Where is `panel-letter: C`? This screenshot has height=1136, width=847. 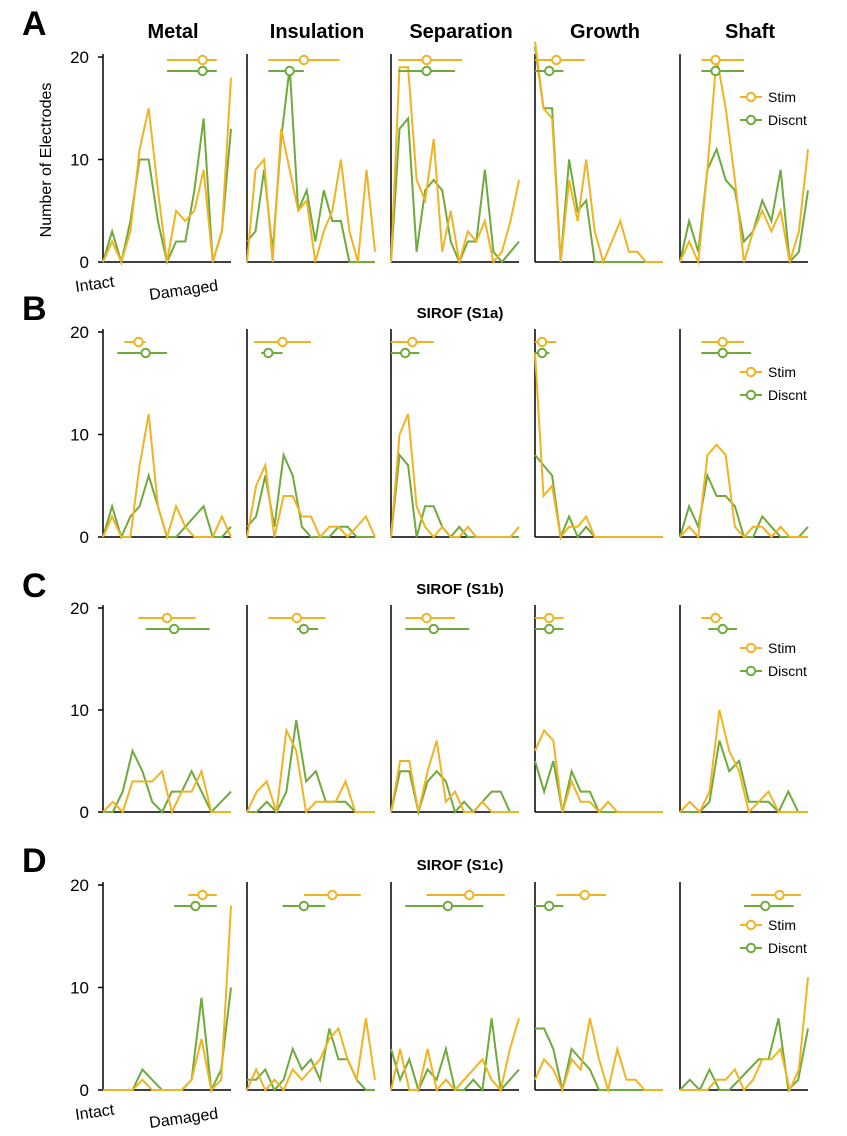
panel-letter: C is located at coordinates (34, 586).